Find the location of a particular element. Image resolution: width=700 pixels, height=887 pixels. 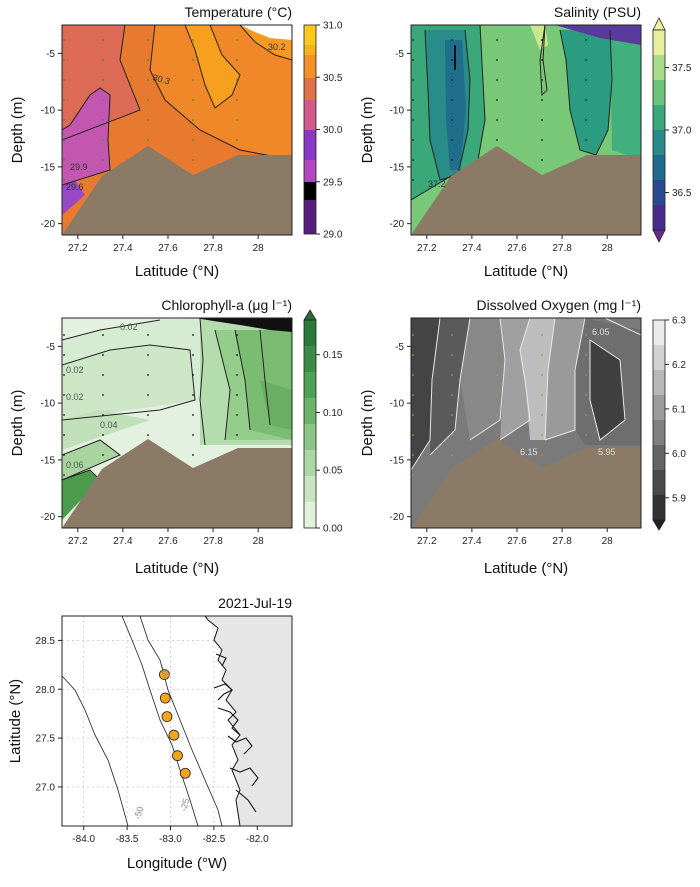

salinity-title: Salinity (PSU) is located at coordinates (597, 12).